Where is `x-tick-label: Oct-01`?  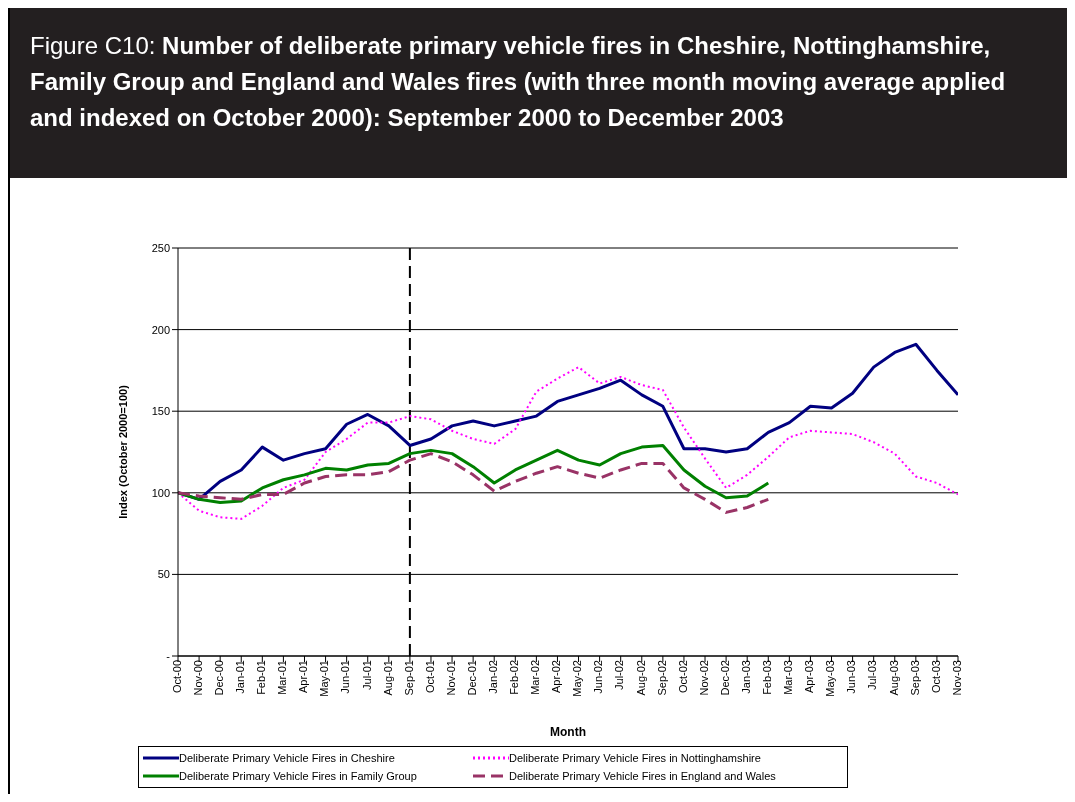
x-tick-label: Oct-01 is located at coordinates (429, 677).